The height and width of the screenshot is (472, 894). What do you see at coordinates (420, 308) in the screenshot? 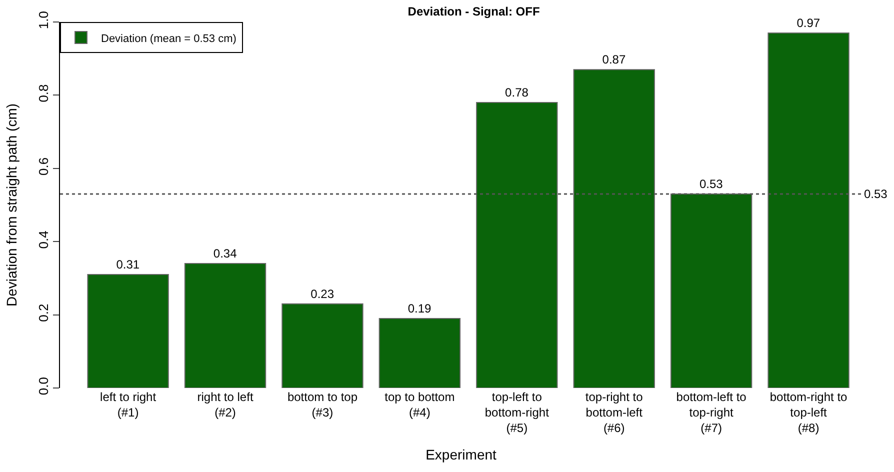
I see `data-label: 0.19` at bounding box center [420, 308].